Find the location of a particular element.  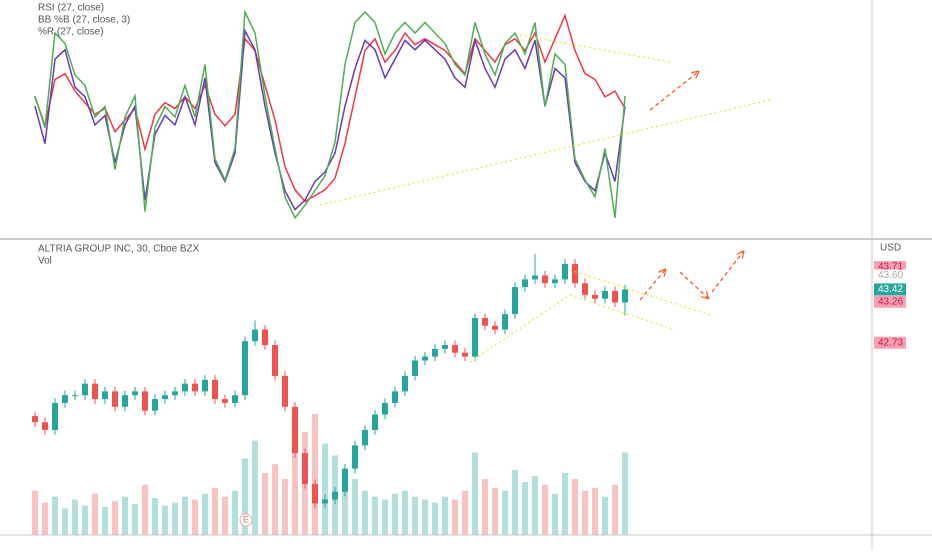

high-marker-label: 43.60 is located at coordinates (890, 275).